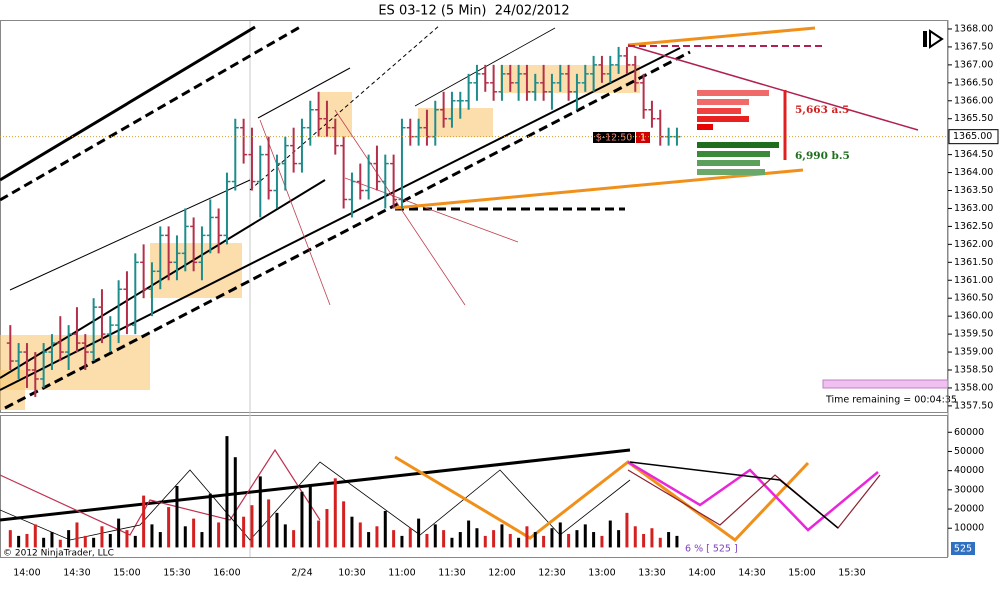  I want to click on bid-label: 6,990 b.5, so click(822, 156).